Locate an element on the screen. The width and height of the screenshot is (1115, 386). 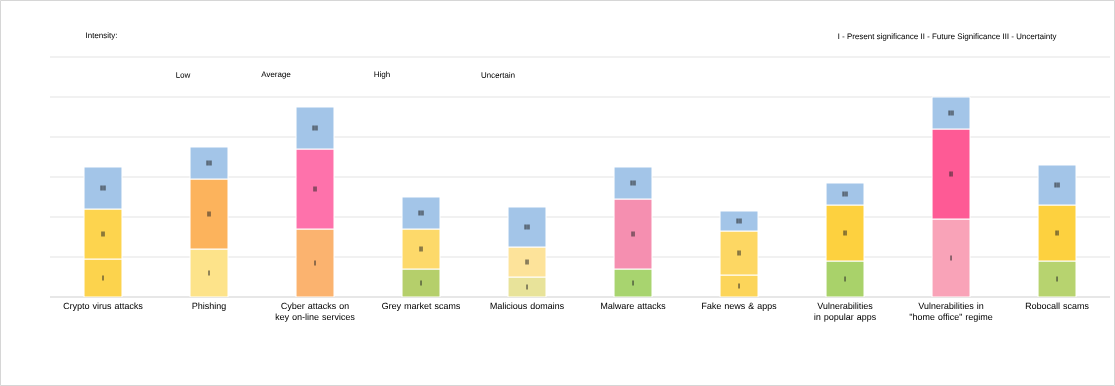
x-tick-label: Fake news & apps is located at coordinates (739, 306).